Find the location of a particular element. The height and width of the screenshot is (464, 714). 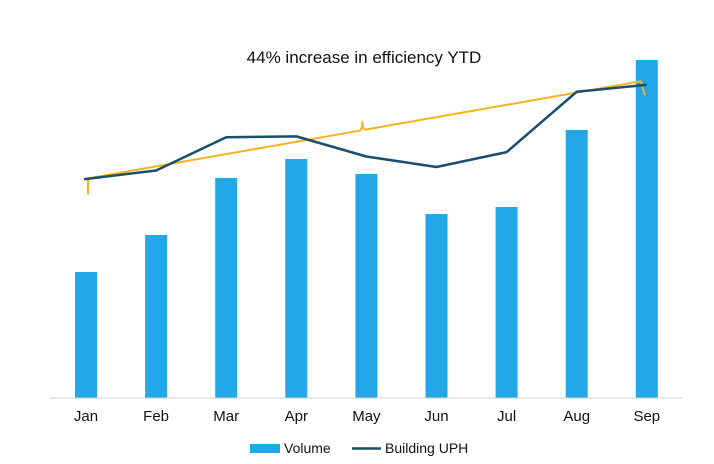

x-tick-feb: Feb is located at coordinates (156, 416).